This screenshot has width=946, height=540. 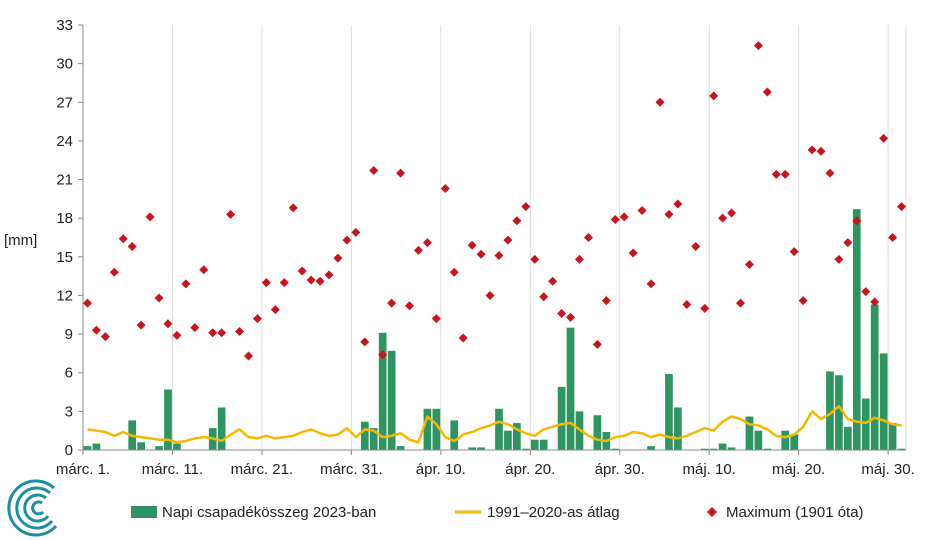 I want to click on legend-item-bars: Napi csapadékösszeg 2023-ban, so click(x=253, y=512).